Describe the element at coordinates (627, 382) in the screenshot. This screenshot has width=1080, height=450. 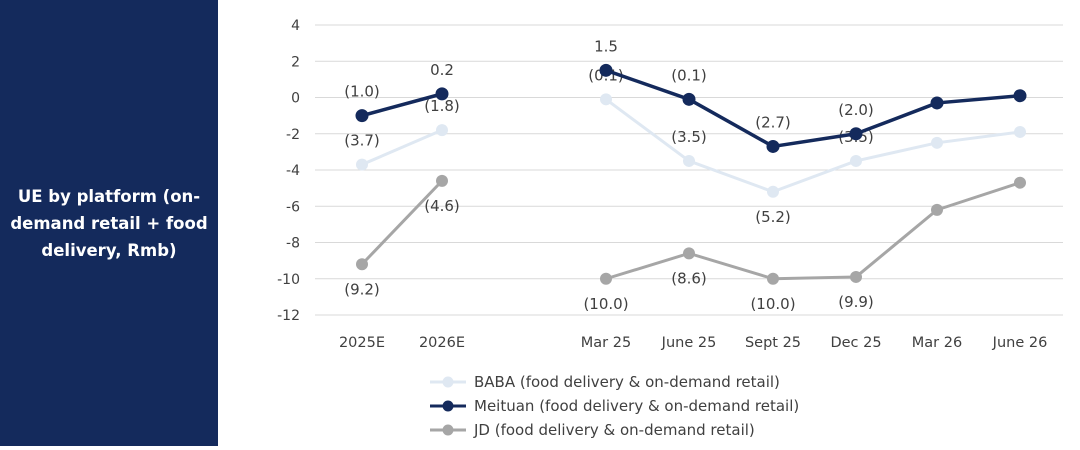
I see `legend-label: BABA (food delivery & on-demand retail)` at that location.